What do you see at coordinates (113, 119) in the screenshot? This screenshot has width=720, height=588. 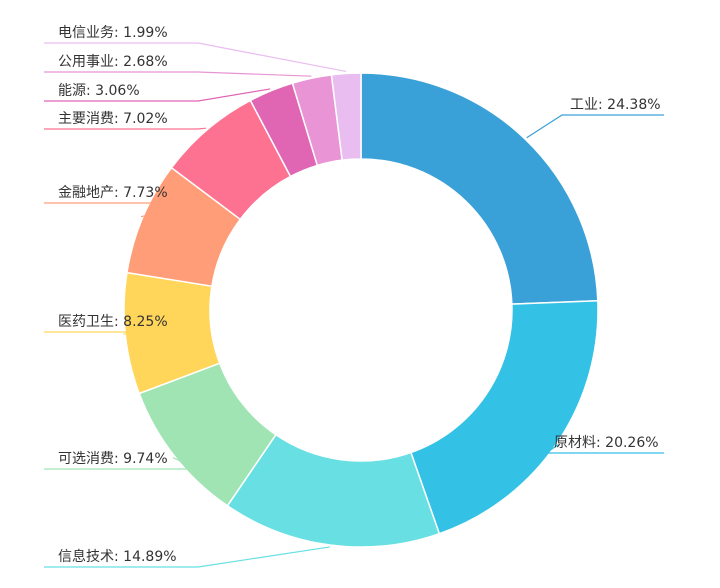 I see `slice-label-6: 主要消费: 7.02%` at bounding box center [113, 119].